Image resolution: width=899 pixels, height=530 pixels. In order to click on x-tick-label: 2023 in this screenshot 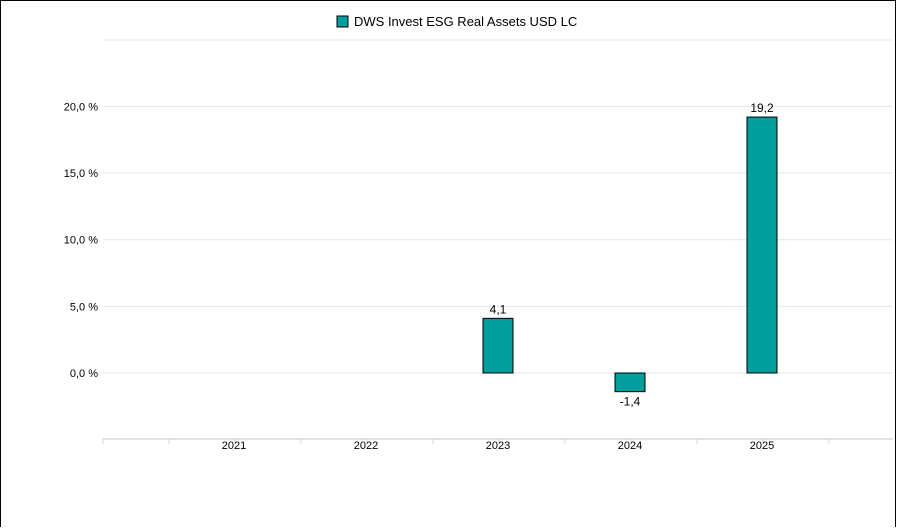, I will do `click(498, 446)`.